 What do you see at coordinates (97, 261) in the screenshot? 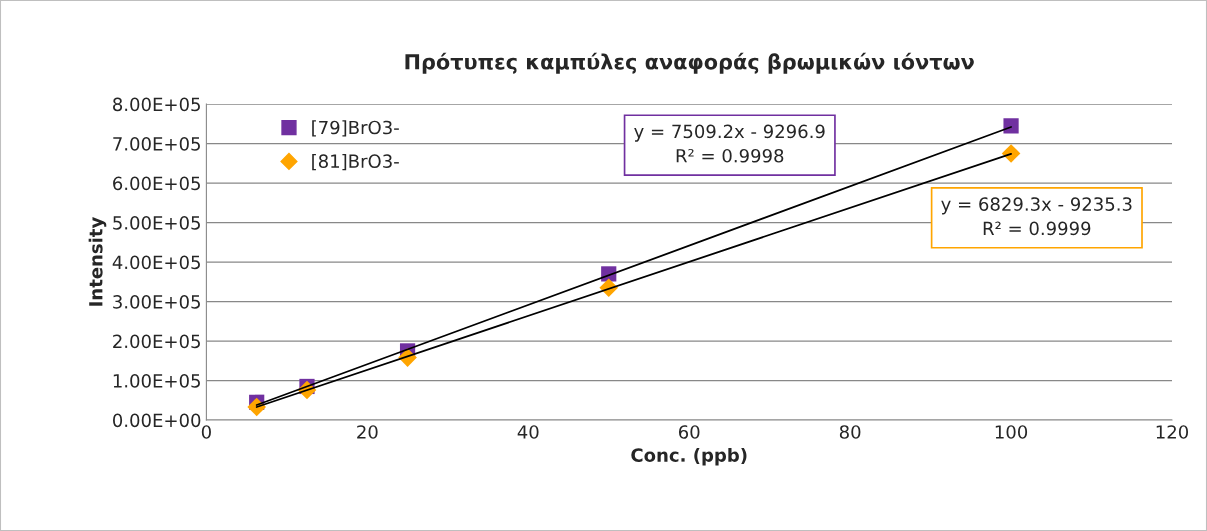
I see `y-axis-title: Intensity` at bounding box center [97, 261].